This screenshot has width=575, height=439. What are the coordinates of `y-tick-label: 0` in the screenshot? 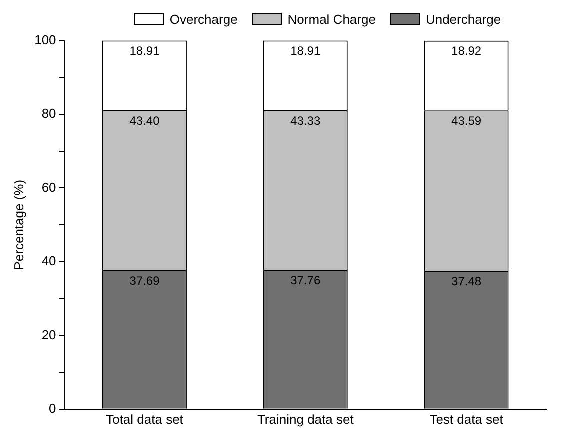 It's located at (52, 408).